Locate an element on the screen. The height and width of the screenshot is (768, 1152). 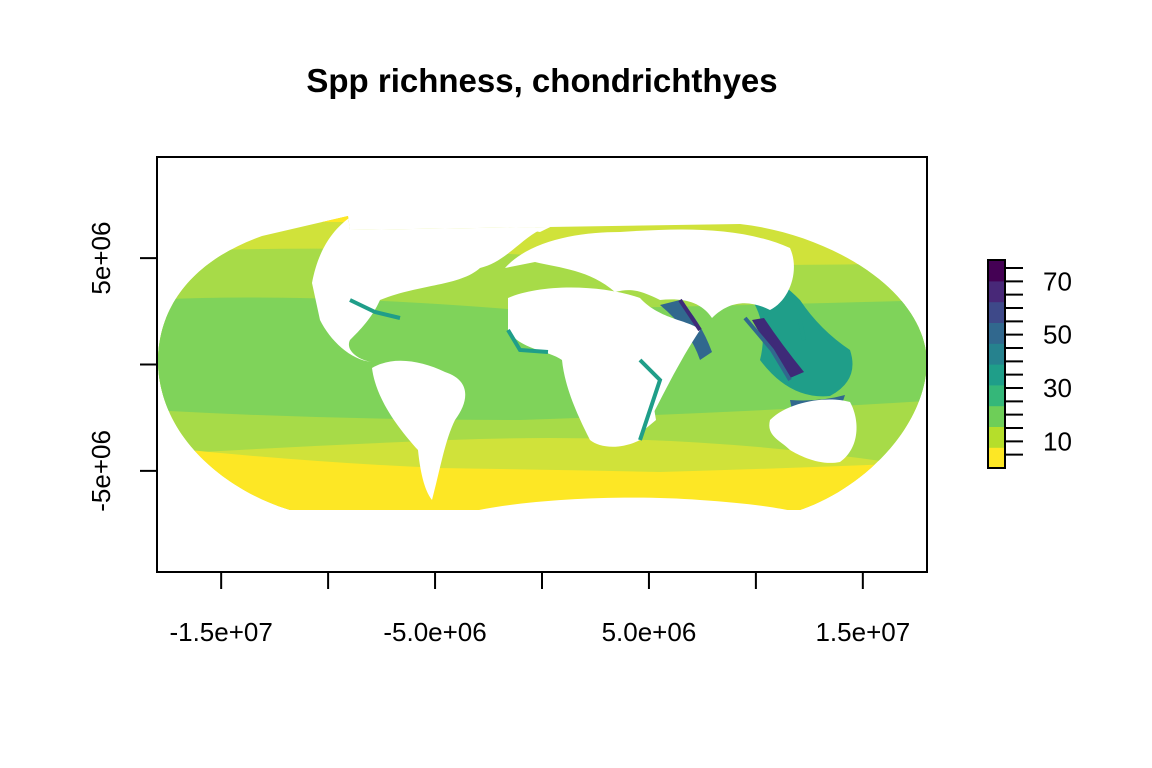
land-antarctica is located at coordinates (645, 503).